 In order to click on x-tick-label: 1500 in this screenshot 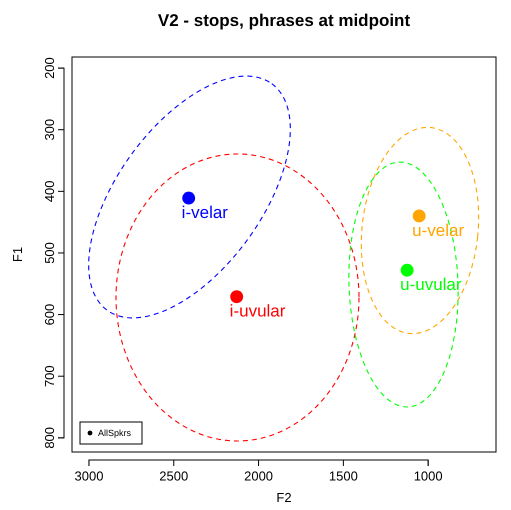, I will do `click(343, 476)`.